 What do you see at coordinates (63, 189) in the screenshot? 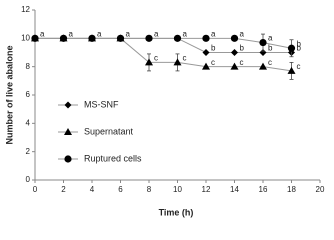
I see `x-tick-label: 2` at bounding box center [63, 189].